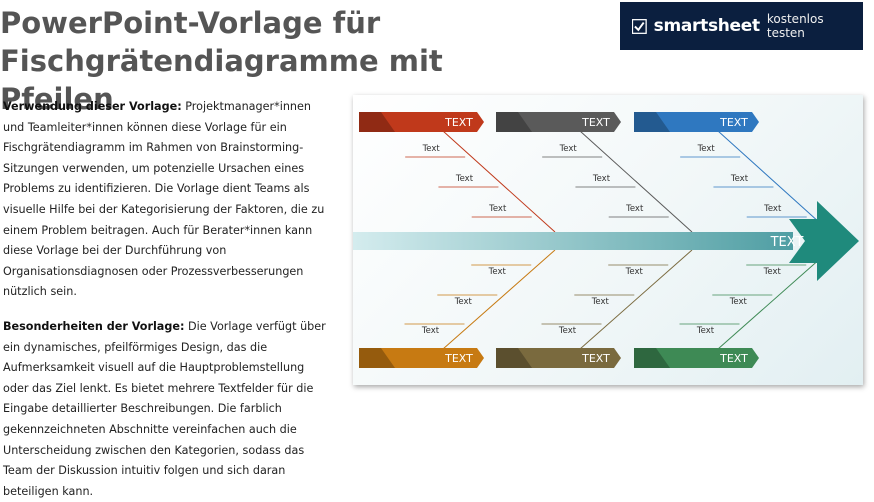  What do you see at coordinates (595, 358) in the screenshot?
I see `bottom-category-2-label: TEXT` at bounding box center [595, 358].